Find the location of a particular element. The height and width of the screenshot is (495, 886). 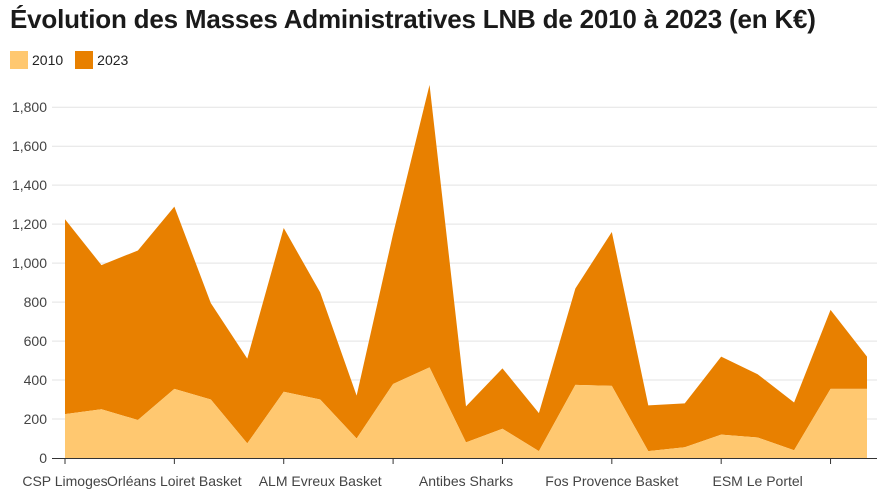

x-tick-label: CSP Limoges is located at coordinates (64, 481).